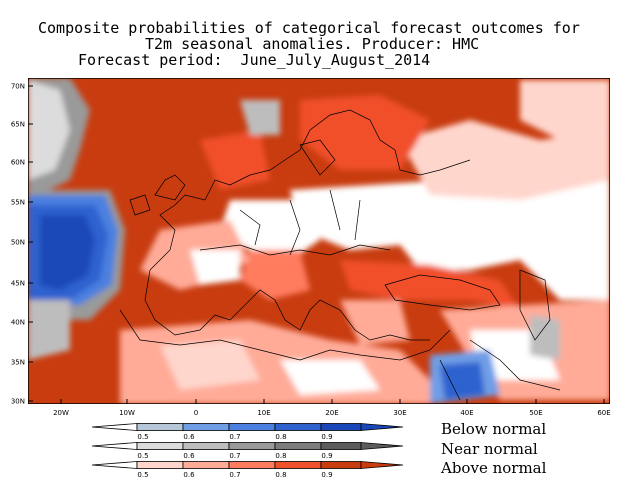 This screenshot has width=640, height=480. I want to click on lon-tick-label: 60E, so click(603, 413).